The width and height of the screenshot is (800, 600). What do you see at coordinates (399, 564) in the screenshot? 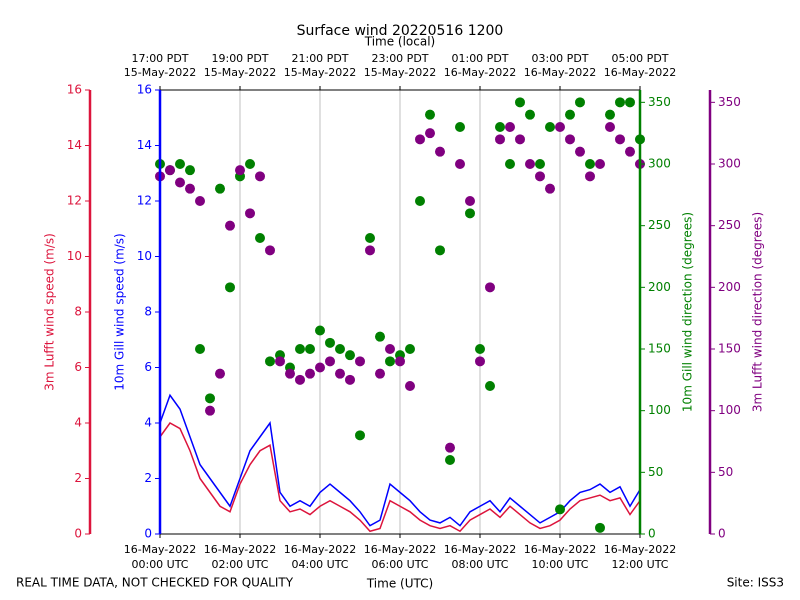
I see `x-tick-label: 06:00 UTC` at bounding box center [399, 564].